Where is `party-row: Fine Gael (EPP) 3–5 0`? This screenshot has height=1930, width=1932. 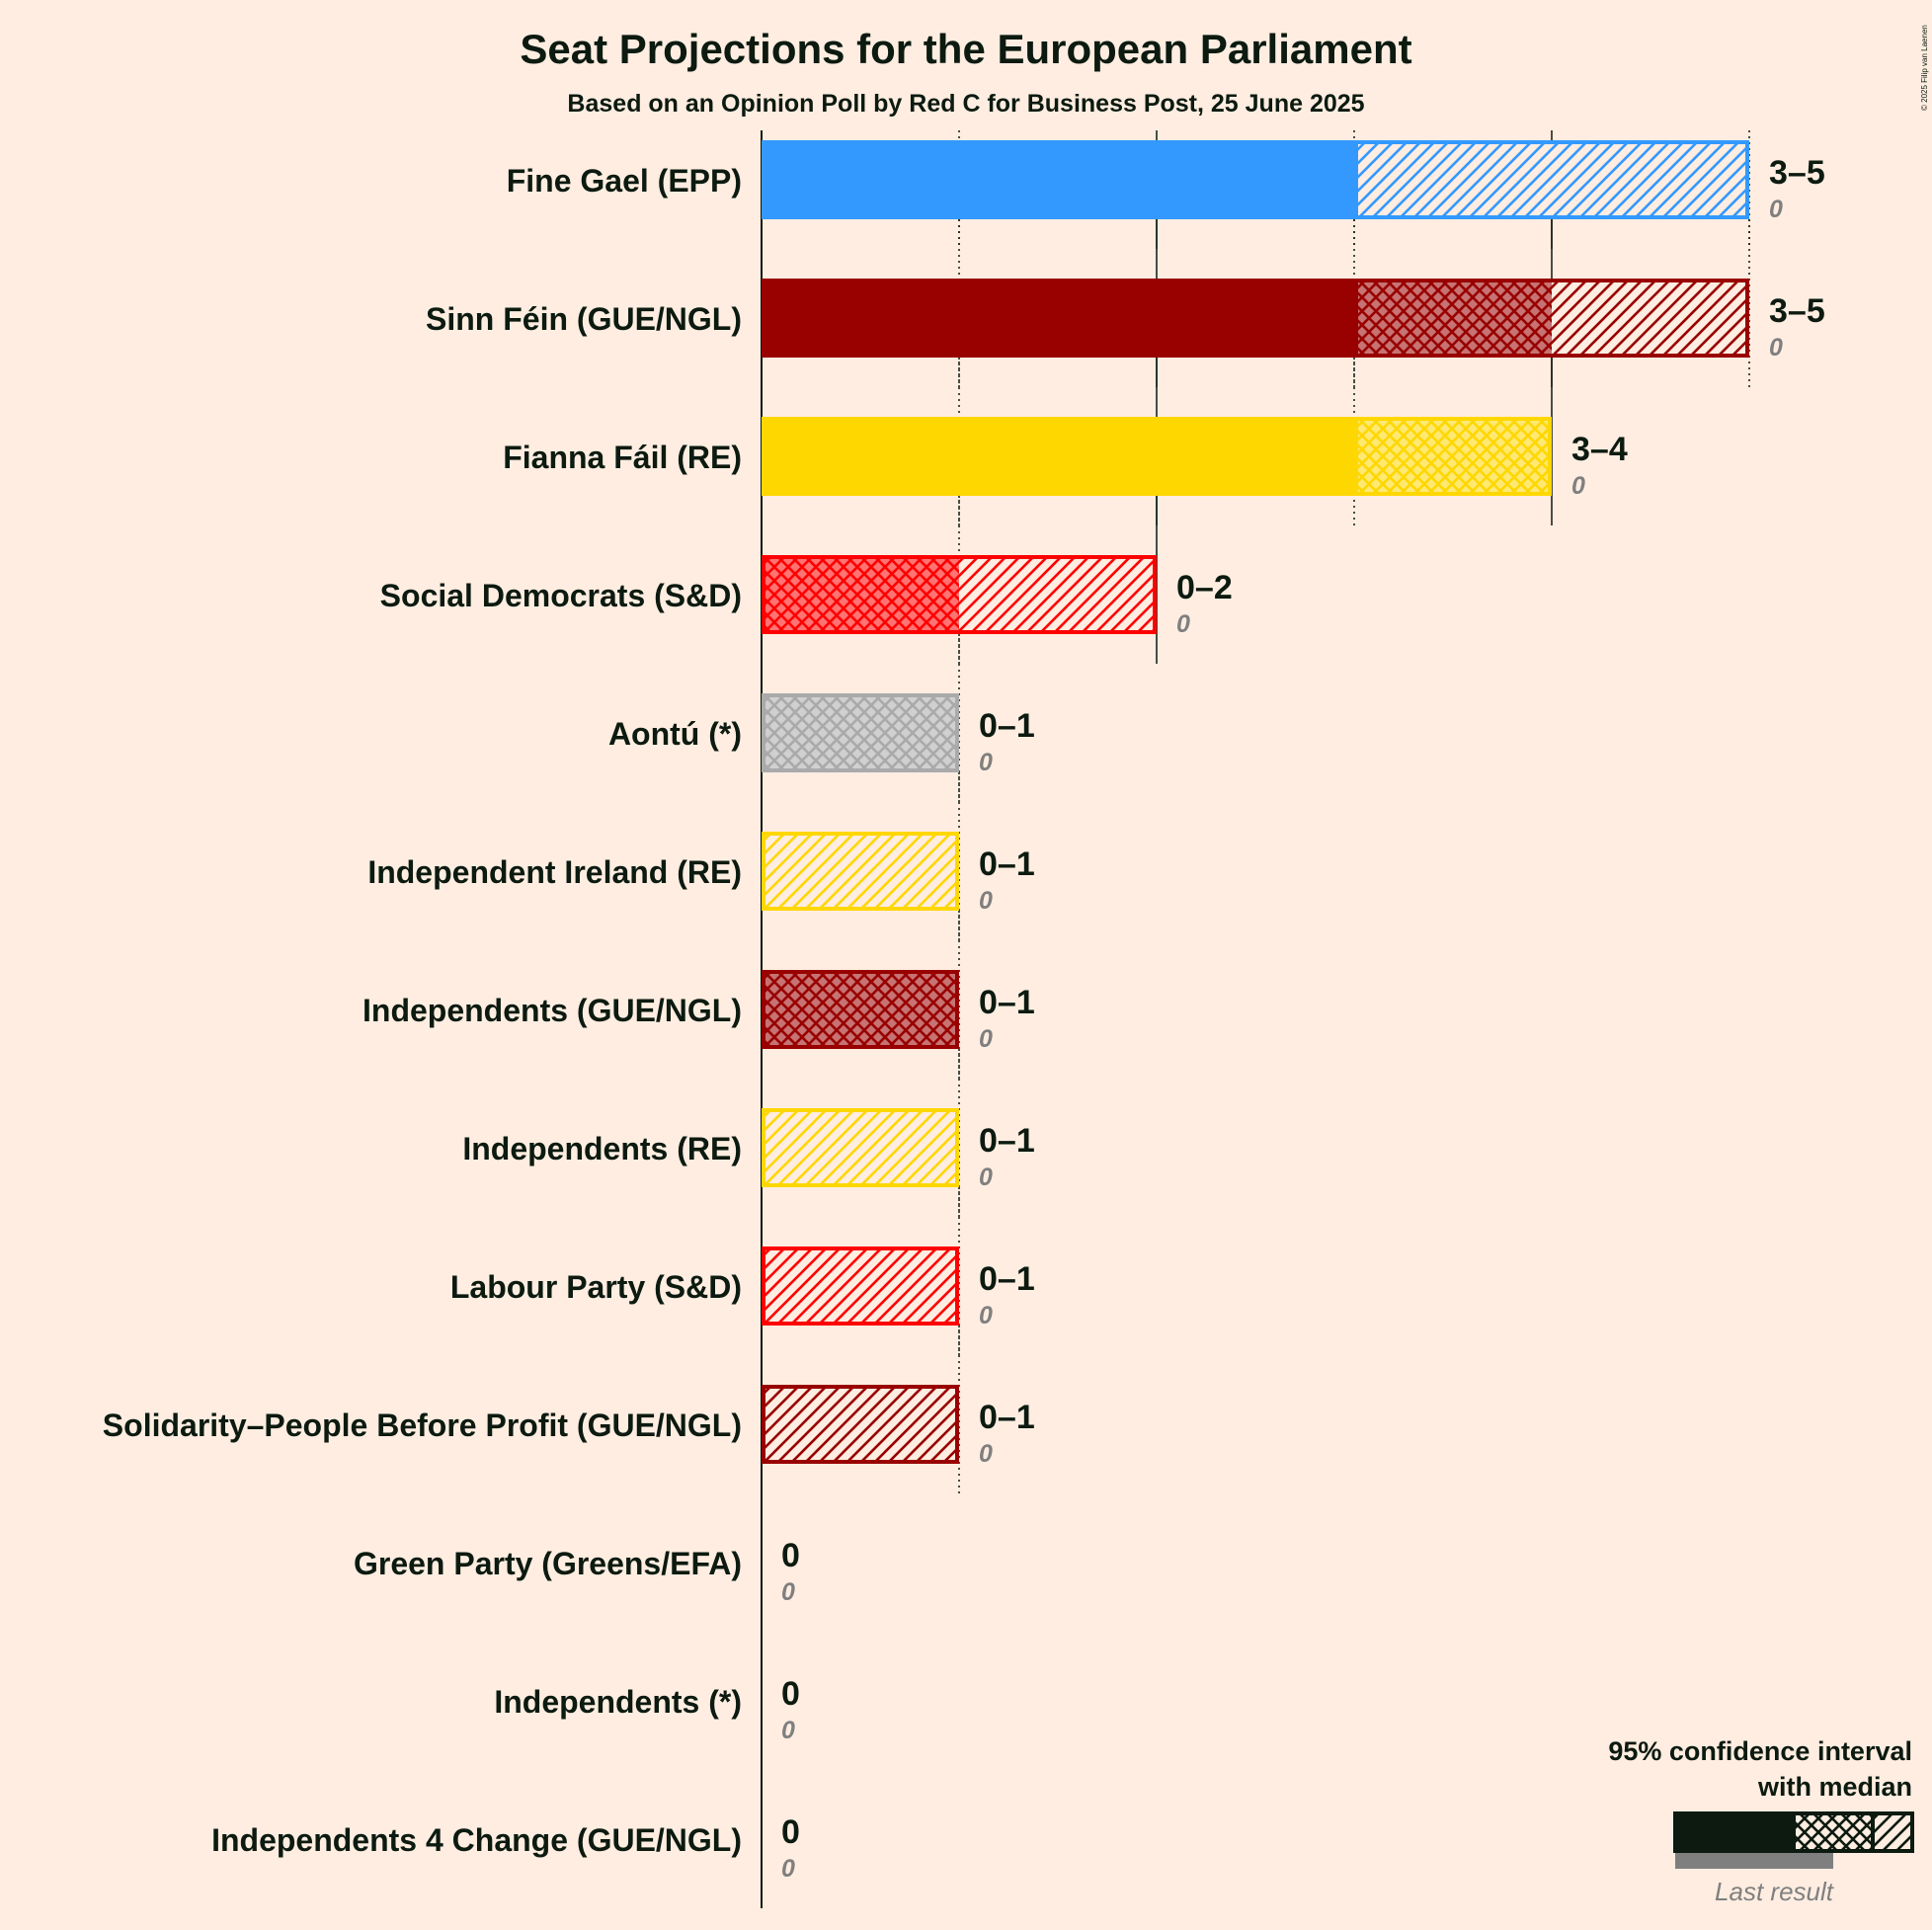 party-row: Fine Gael (EPP) 3–5 0 is located at coordinates (1166, 189).